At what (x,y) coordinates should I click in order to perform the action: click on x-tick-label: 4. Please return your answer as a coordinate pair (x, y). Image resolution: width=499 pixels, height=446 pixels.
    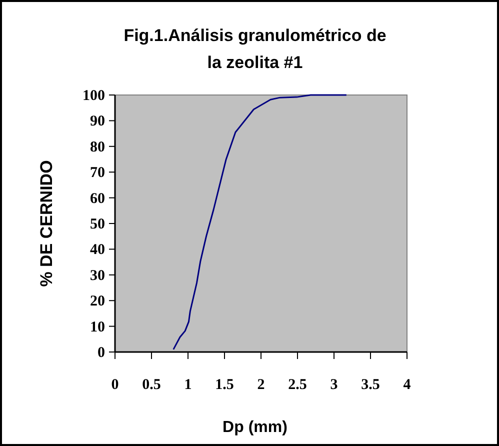
    Looking at the image, I should click on (407, 385).